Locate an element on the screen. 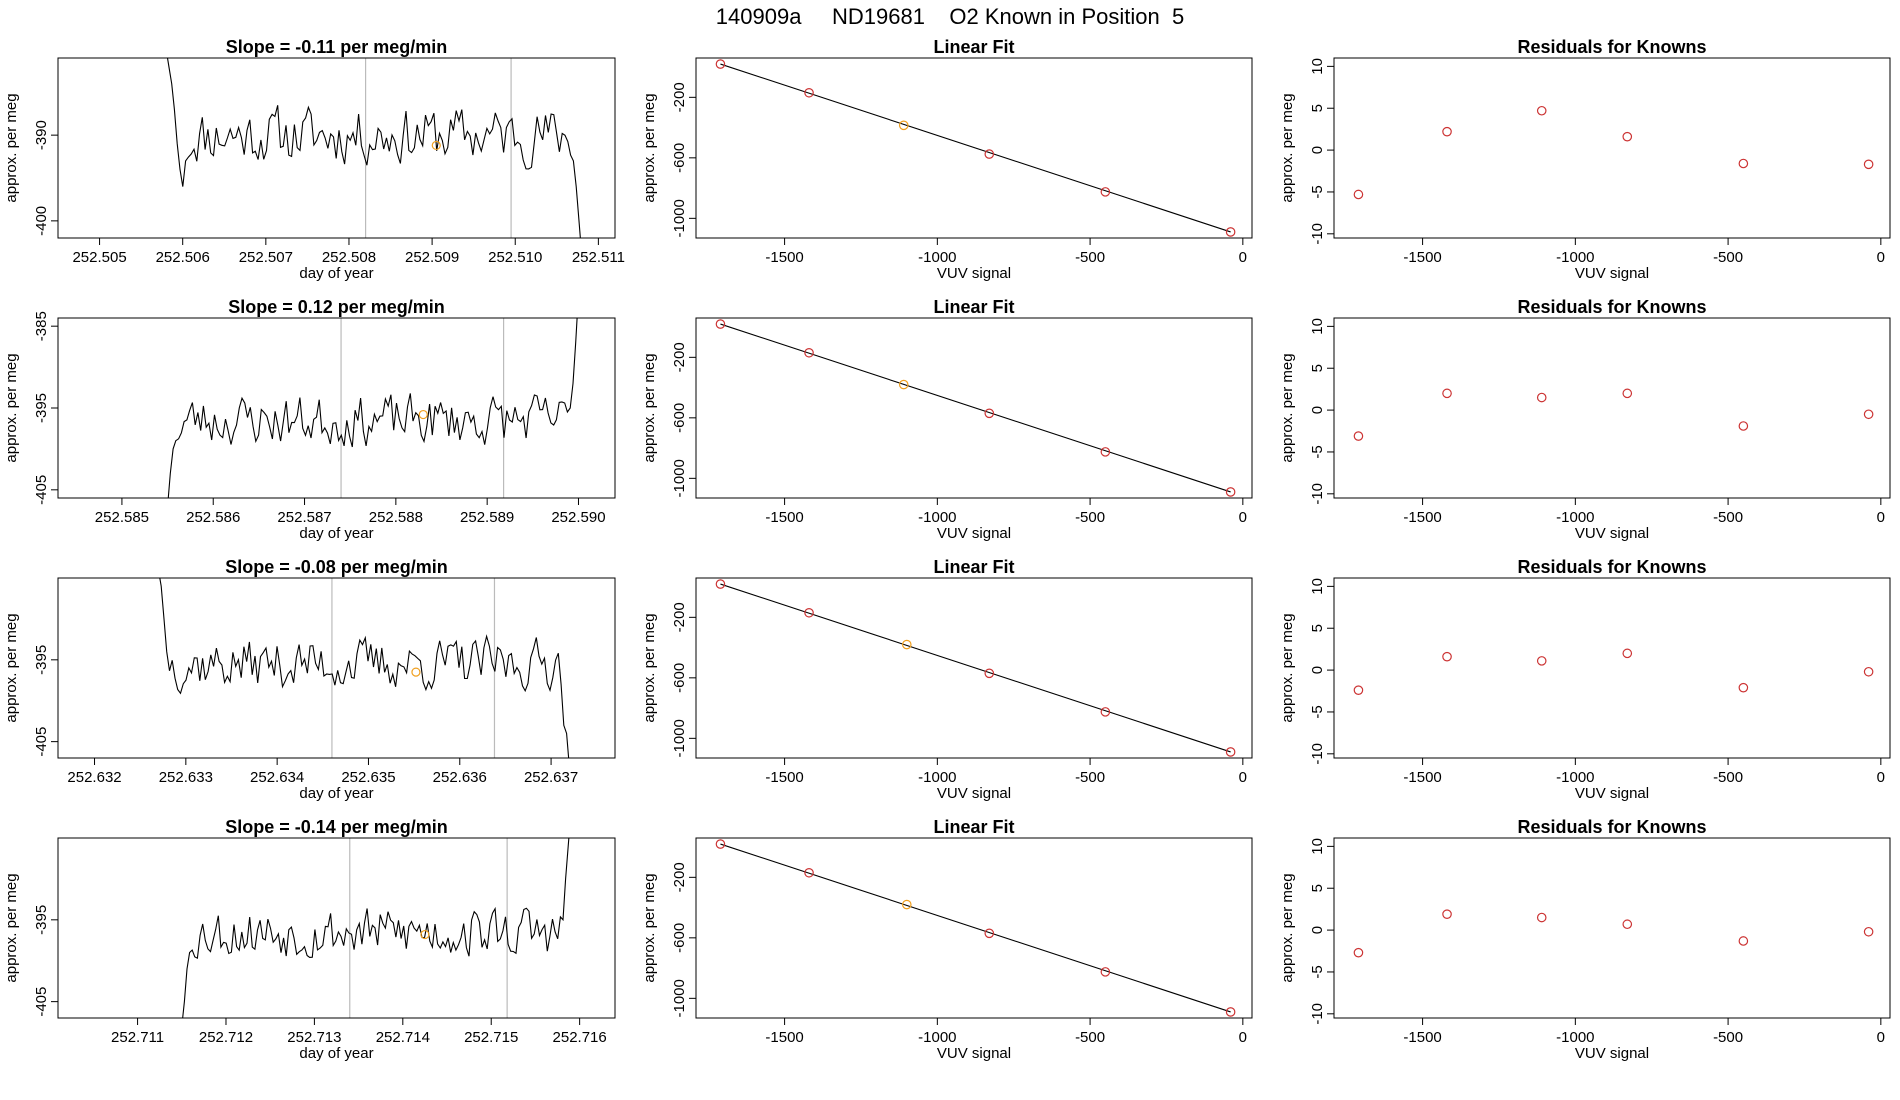  x-tick-label: 252.589 is located at coordinates (487, 517).